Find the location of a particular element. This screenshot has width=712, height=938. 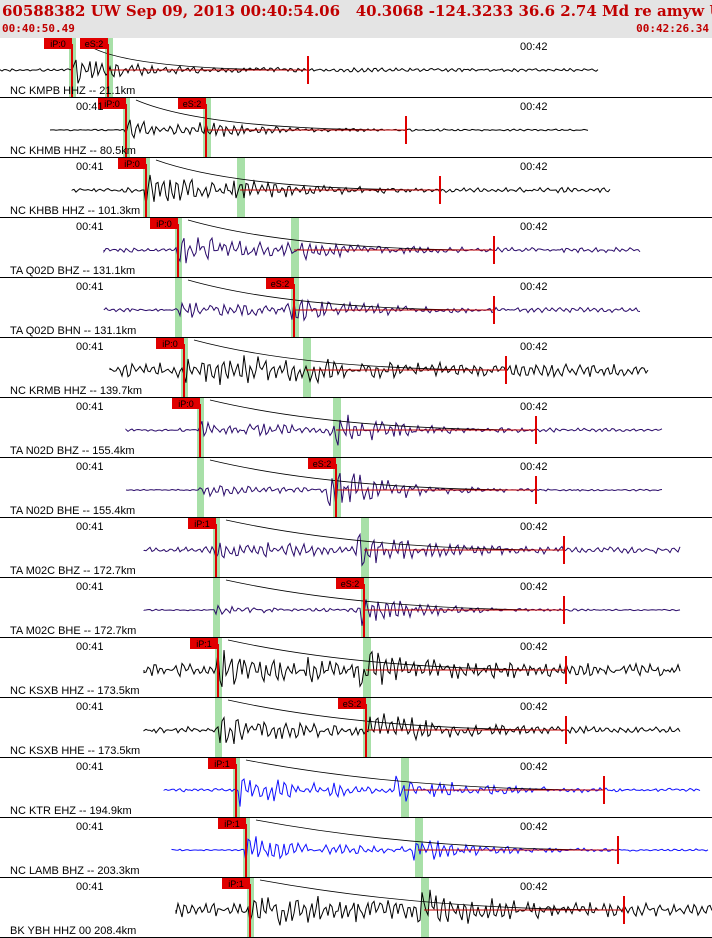

station-label: NC KSXB HHZ -- 173.5km is located at coordinates (75, 691).